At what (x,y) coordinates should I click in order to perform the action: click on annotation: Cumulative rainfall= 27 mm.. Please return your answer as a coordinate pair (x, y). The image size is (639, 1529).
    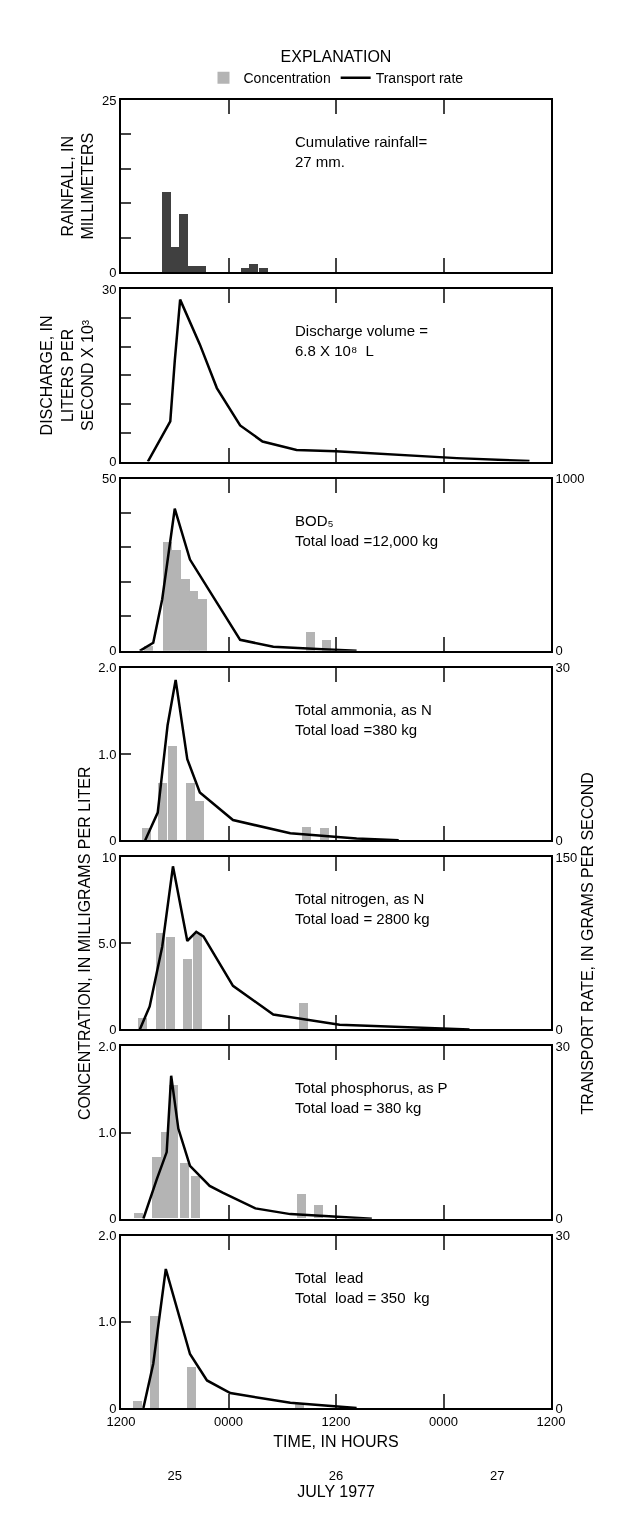
    Looking at the image, I should click on (361, 151).